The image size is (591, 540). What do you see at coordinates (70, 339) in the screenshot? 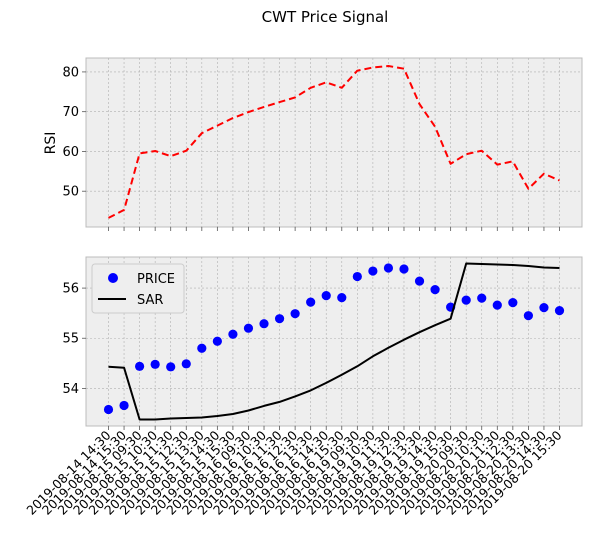
I see `price-y-tick-label: 55` at bounding box center [70, 339].